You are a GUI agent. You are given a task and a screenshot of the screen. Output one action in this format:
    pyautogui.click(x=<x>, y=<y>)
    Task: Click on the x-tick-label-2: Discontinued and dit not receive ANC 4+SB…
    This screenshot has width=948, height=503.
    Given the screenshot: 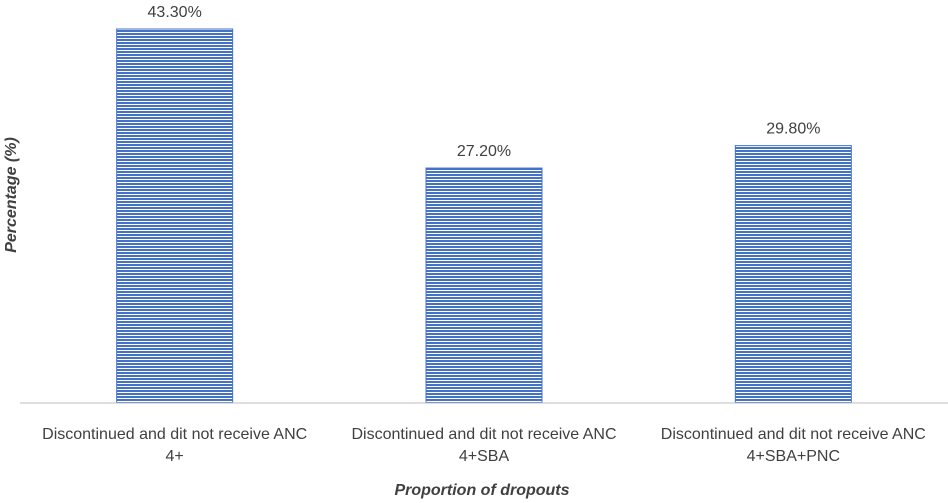 What is the action you would take?
    pyautogui.click(x=483, y=445)
    